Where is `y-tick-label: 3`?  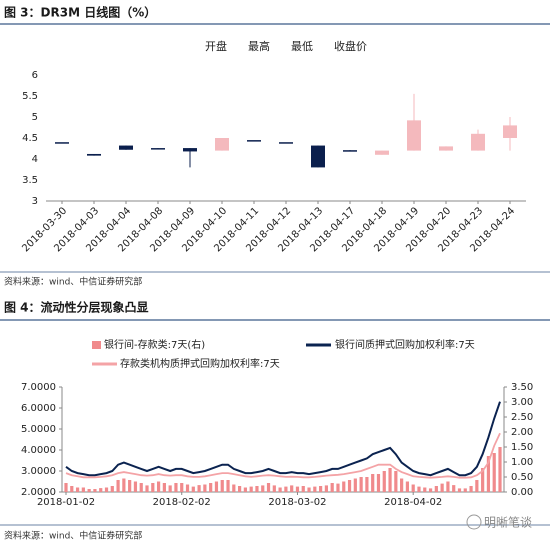
y-tick-label: 3 is located at coordinates (35, 201).